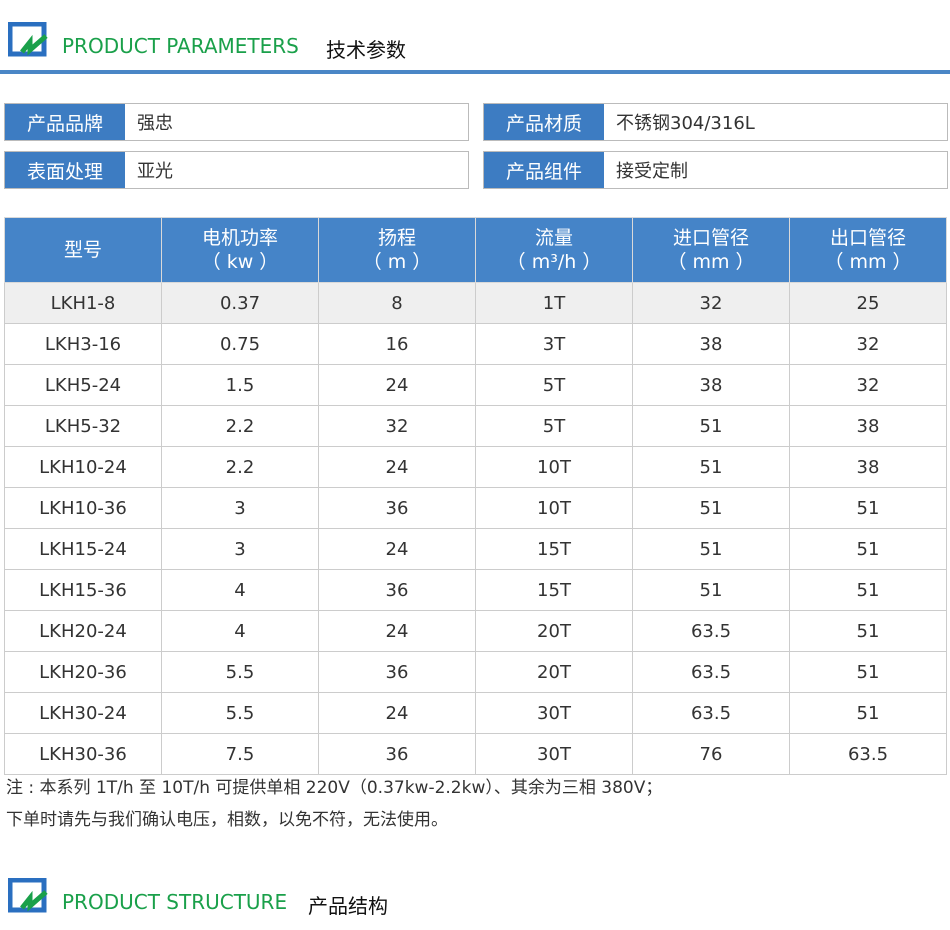 This screenshot has width=950, height=930. I want to click on table-row: LKH15-24 3 24 15T 51 51, so click(475, 549).